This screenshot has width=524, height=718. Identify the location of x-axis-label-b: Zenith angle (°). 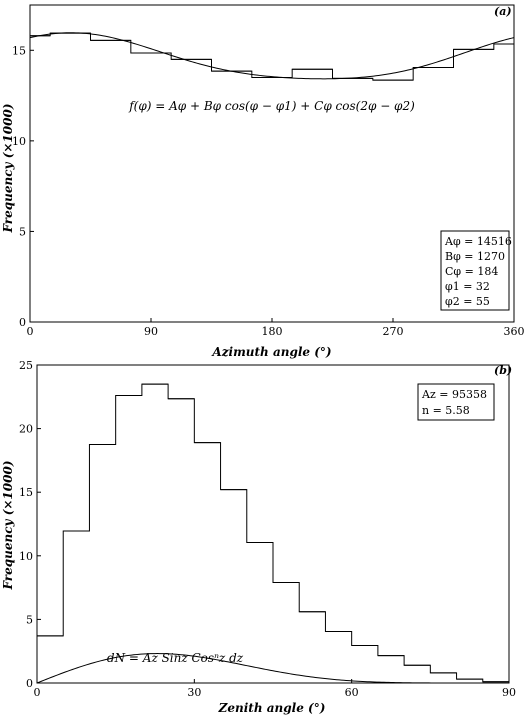
(272, 708).